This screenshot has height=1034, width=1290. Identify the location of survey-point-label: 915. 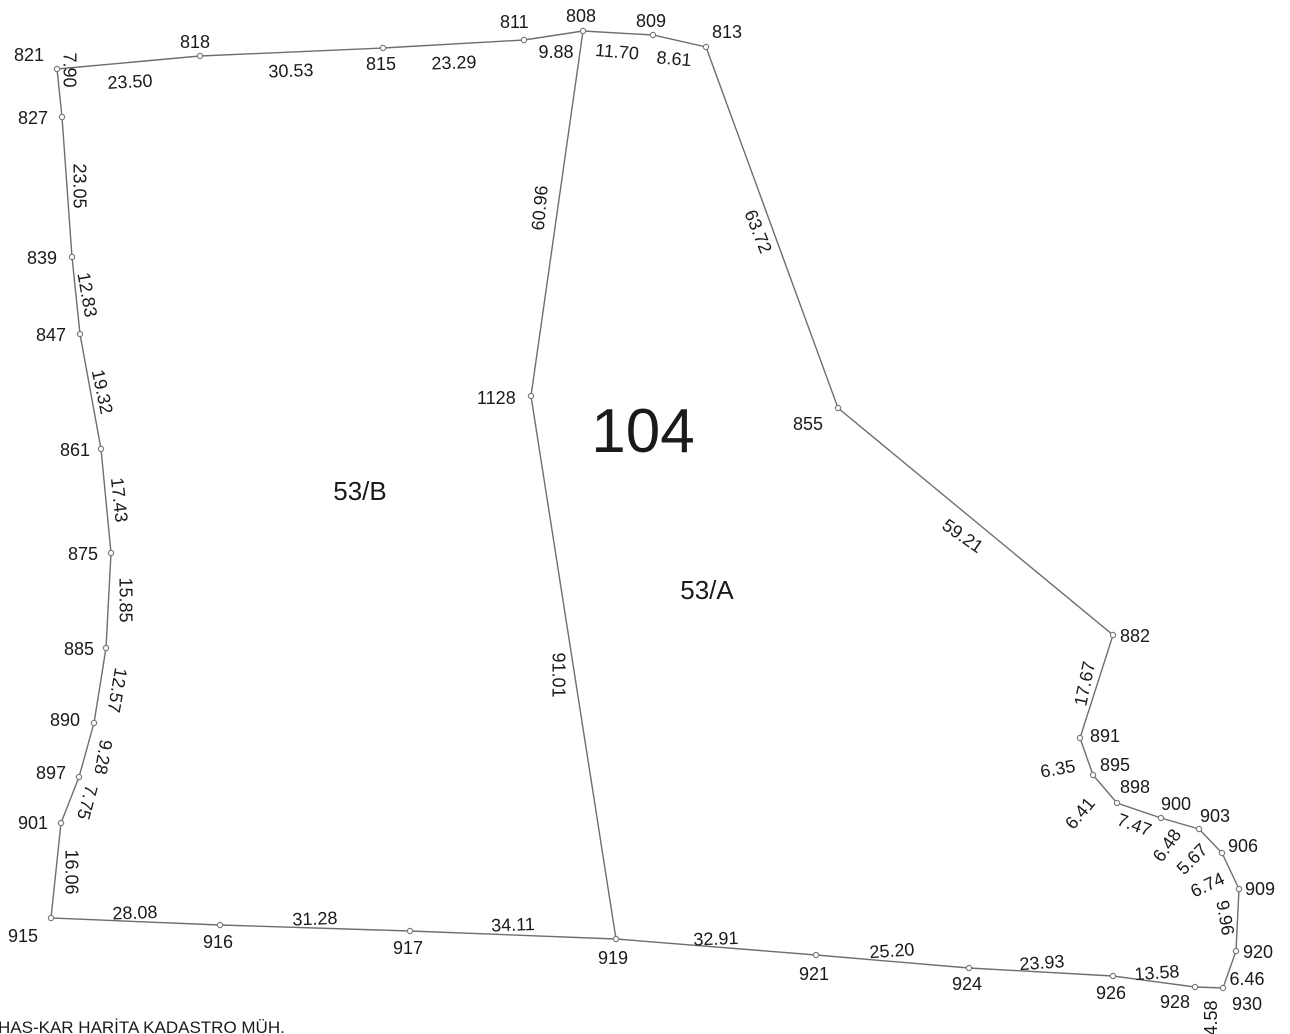
(23, 936).